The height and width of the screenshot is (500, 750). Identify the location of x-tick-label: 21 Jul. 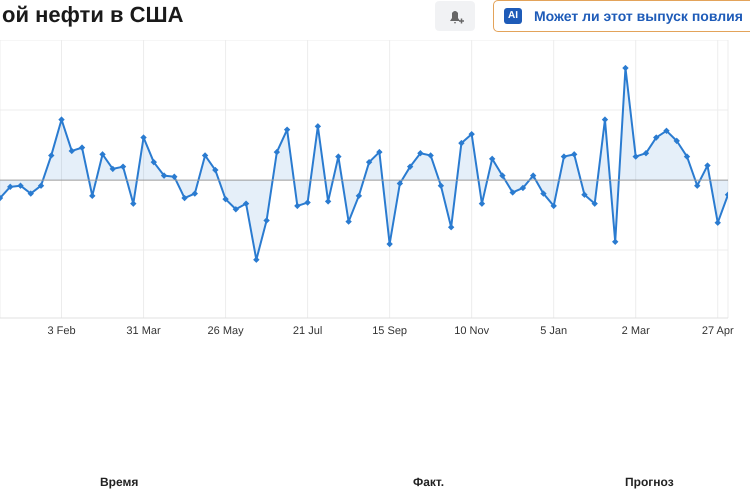
(307, 330).